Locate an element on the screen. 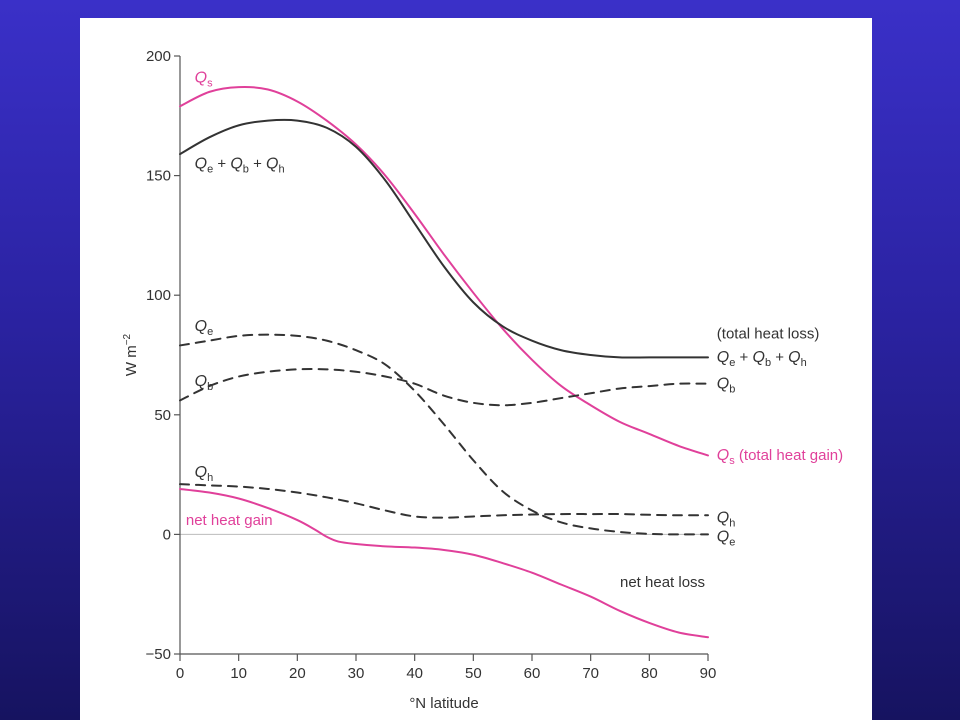 The width and height of the screenshot is (960, 720). annotation-qsum-left: Qe + Qb + Qh is located at coordinates (240, 165).